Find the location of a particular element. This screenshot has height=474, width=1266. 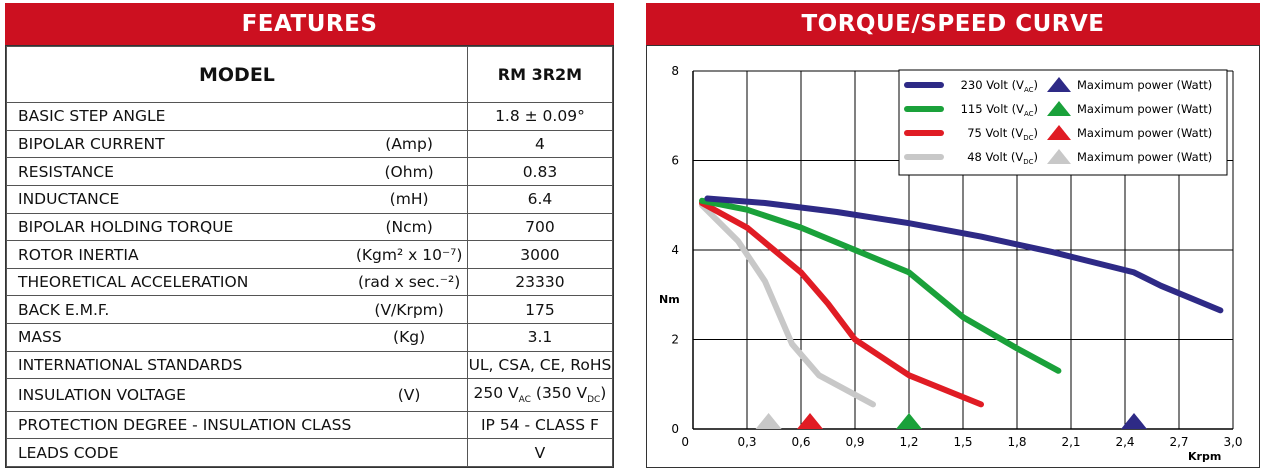

x-tick-label: 0,3 is located at coordinates (746, 442).